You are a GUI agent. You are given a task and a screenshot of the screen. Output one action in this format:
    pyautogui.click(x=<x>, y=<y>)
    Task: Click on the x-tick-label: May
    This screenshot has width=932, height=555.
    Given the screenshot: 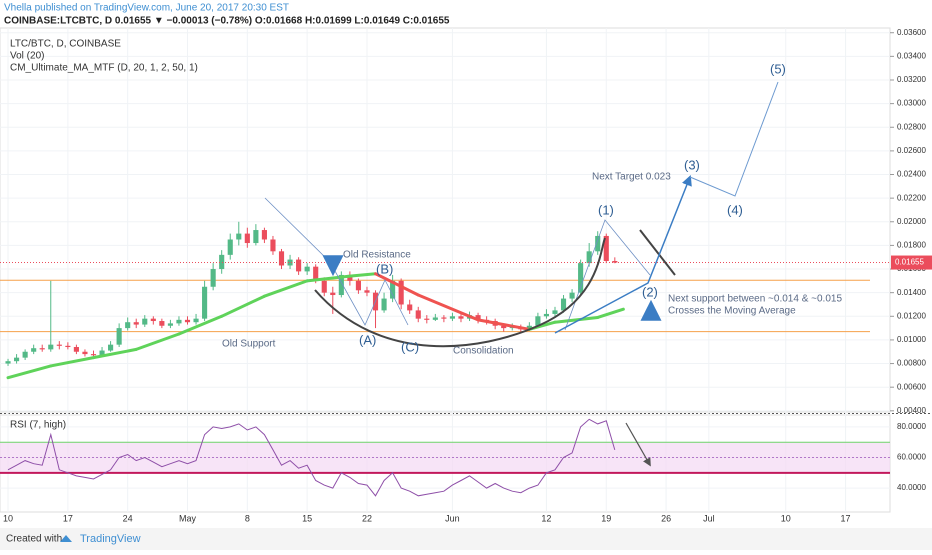 What is the action you would take?
    pyautogui.click(x=188, y=518)
    